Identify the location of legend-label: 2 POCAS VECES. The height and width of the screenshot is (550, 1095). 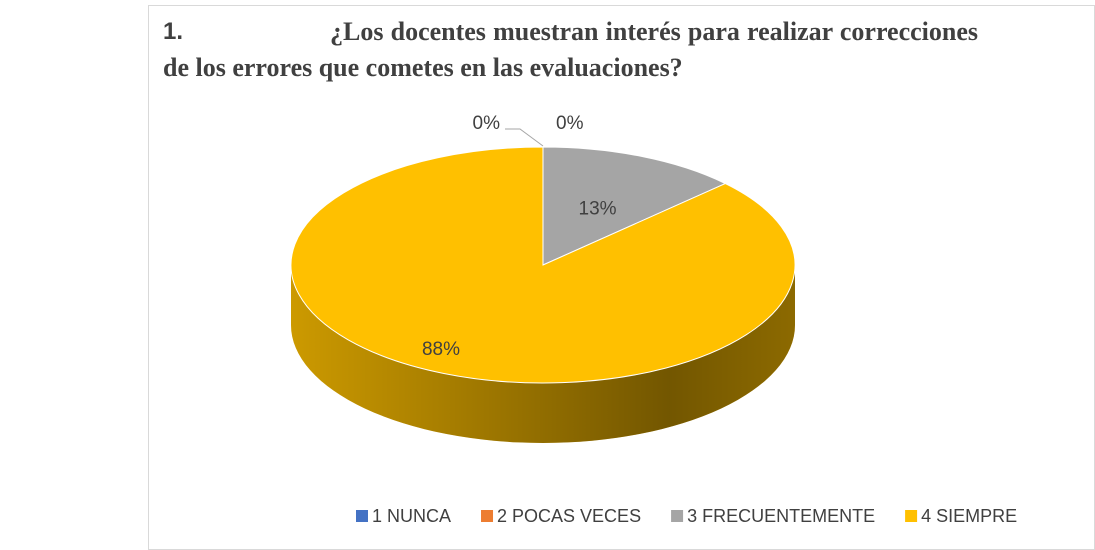
(569, 516).